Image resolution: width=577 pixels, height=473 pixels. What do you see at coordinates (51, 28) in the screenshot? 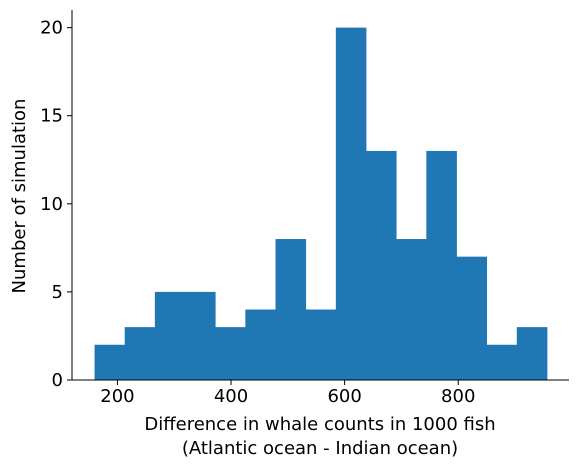
I see `y-tick-label: 20` at bounding box center [51, 28].